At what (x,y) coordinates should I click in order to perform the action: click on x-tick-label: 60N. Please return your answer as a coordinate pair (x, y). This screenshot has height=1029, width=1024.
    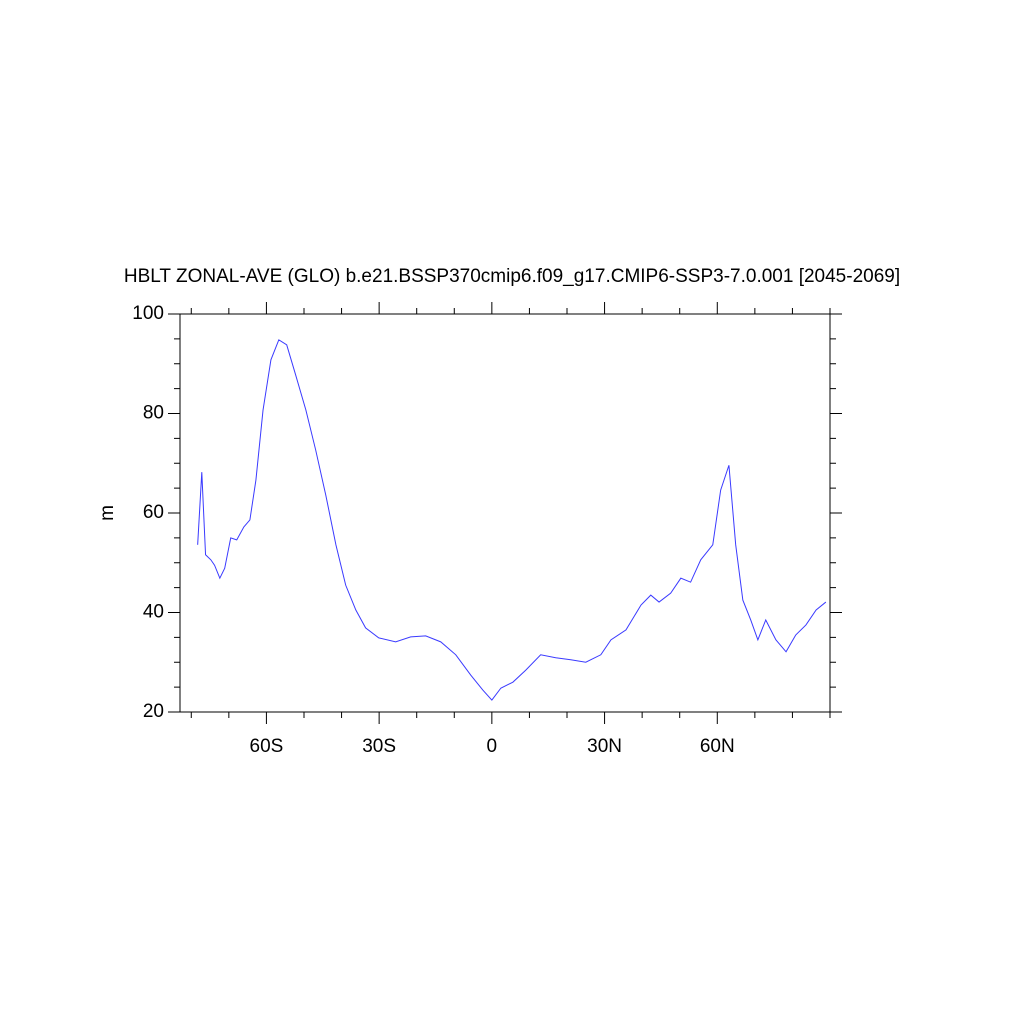
    Looking at the image, I should click on (717, 746).